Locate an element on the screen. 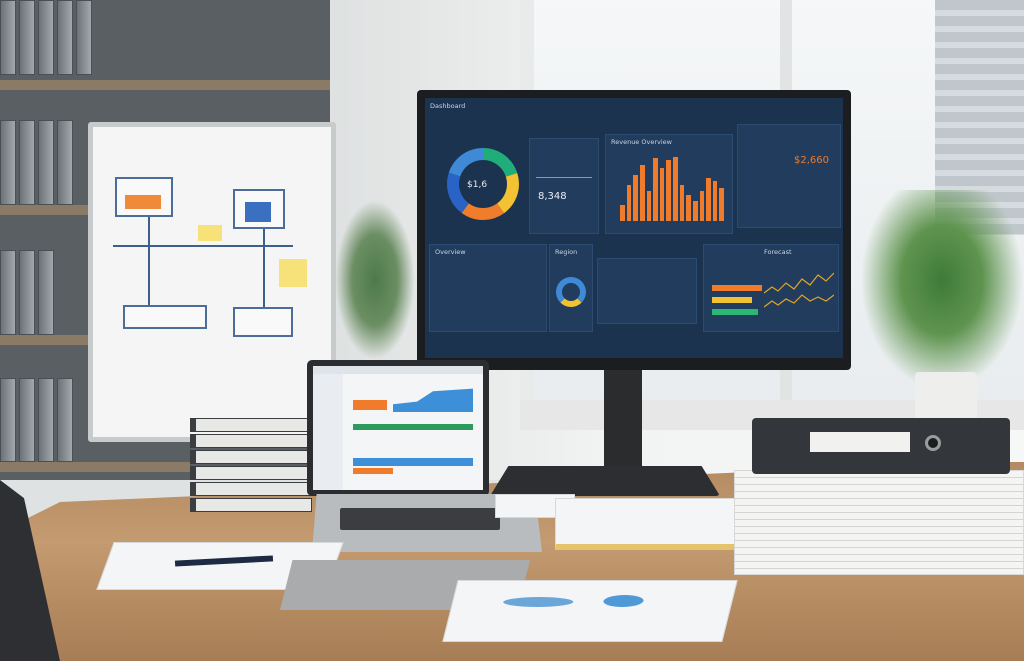 The width and height of the screenshot is (1024, 661). laptop-sidebar is located at coordinates (328, 432).